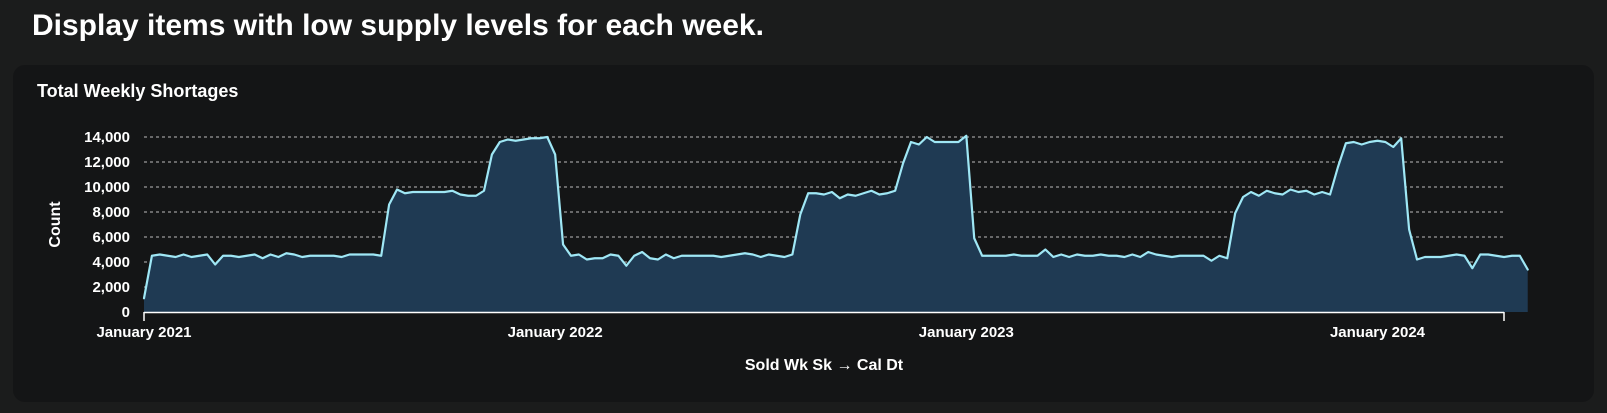  I want to click on y-tick-label: 6,000, so click(111, 237).